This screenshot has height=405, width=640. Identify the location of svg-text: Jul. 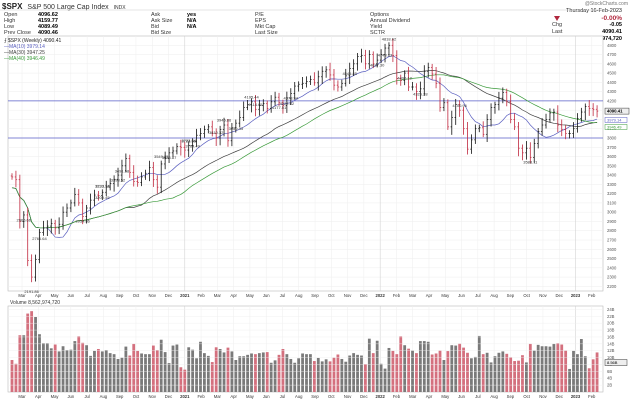
(86, 295).